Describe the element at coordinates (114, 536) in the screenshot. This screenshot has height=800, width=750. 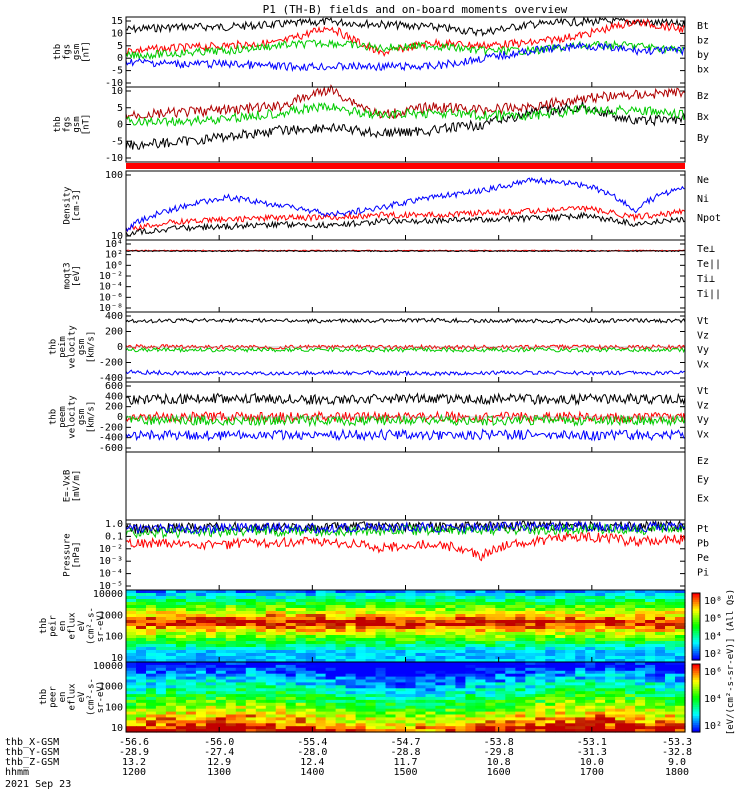
I see `ytick-label: 0.1` at that location.